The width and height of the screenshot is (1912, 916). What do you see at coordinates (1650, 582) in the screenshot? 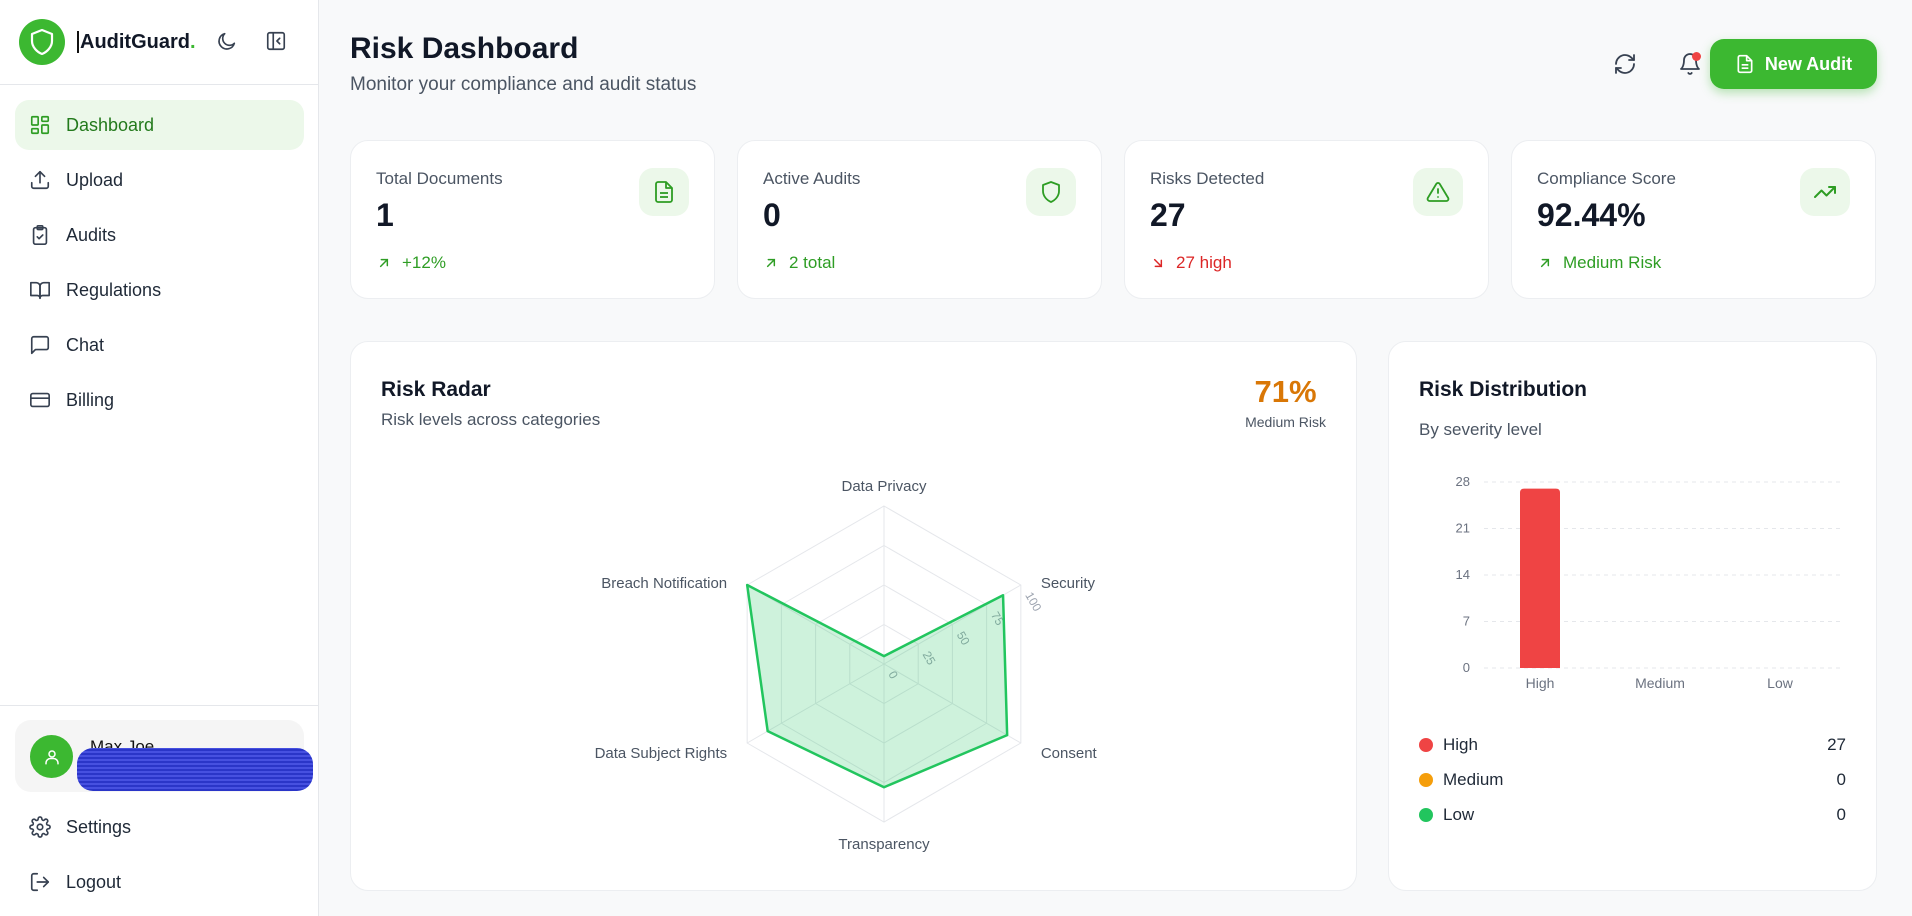
I see `bar-chart: 0 7 14 21 28 High Medium Low` at bounding box center [1650, 582].